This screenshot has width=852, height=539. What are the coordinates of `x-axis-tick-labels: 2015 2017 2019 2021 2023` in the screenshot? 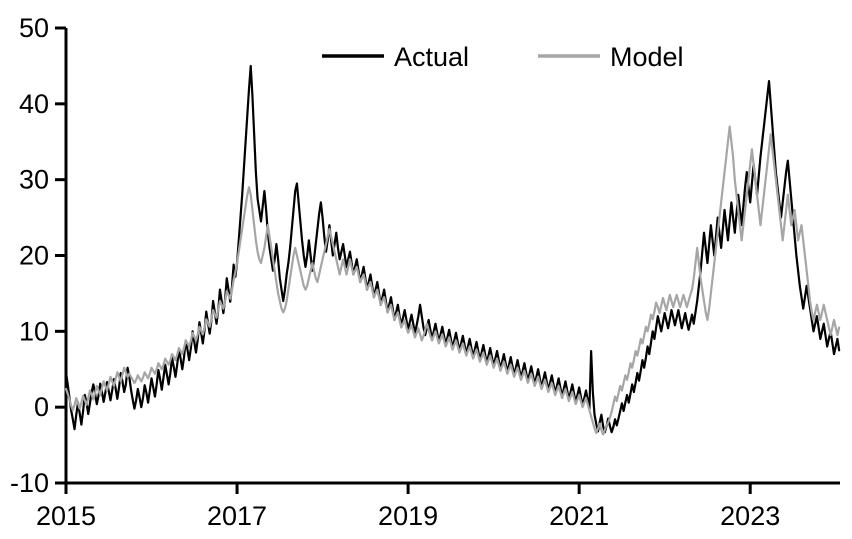 It's located at (408, 516).